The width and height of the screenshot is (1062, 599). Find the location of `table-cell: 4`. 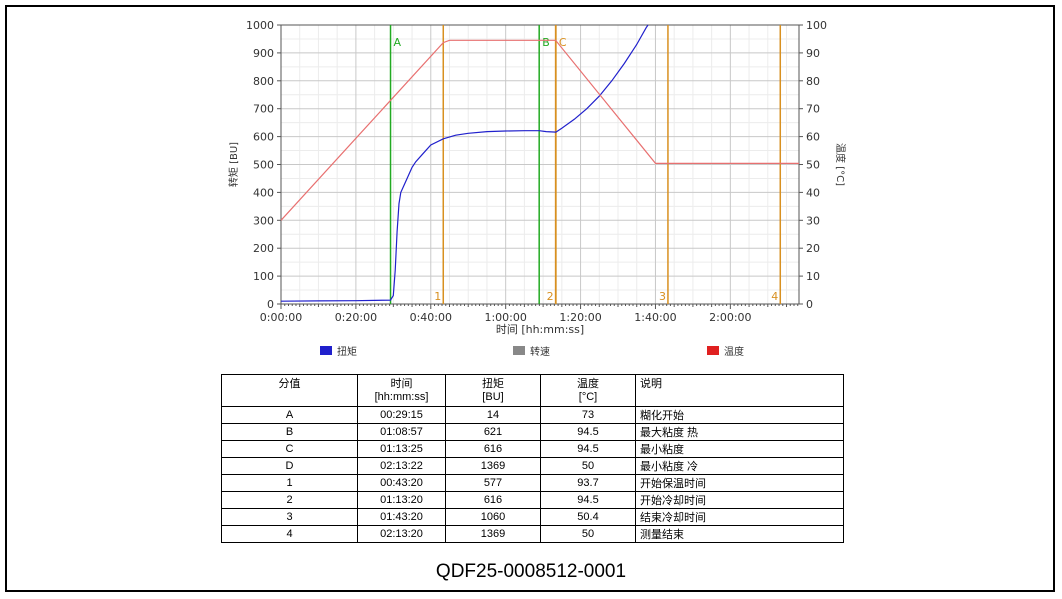

table-cell: 4 is located at coordinates (289, 534).